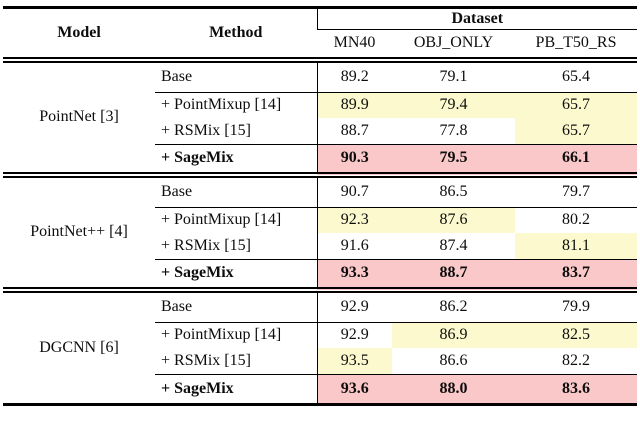 The image size is (640, 436). I want to click on value-cell: 82.2, so click(576, 360).